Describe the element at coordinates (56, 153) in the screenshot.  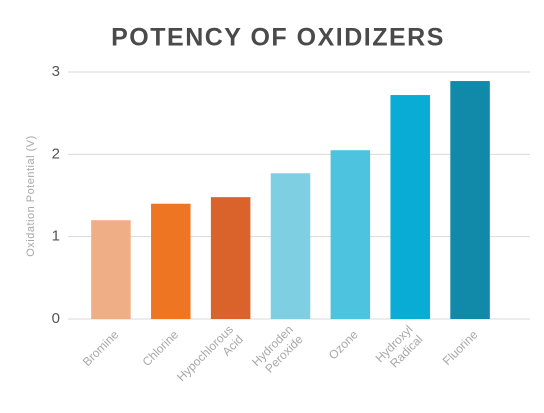
I see `y-tick-label: 2` at that location.